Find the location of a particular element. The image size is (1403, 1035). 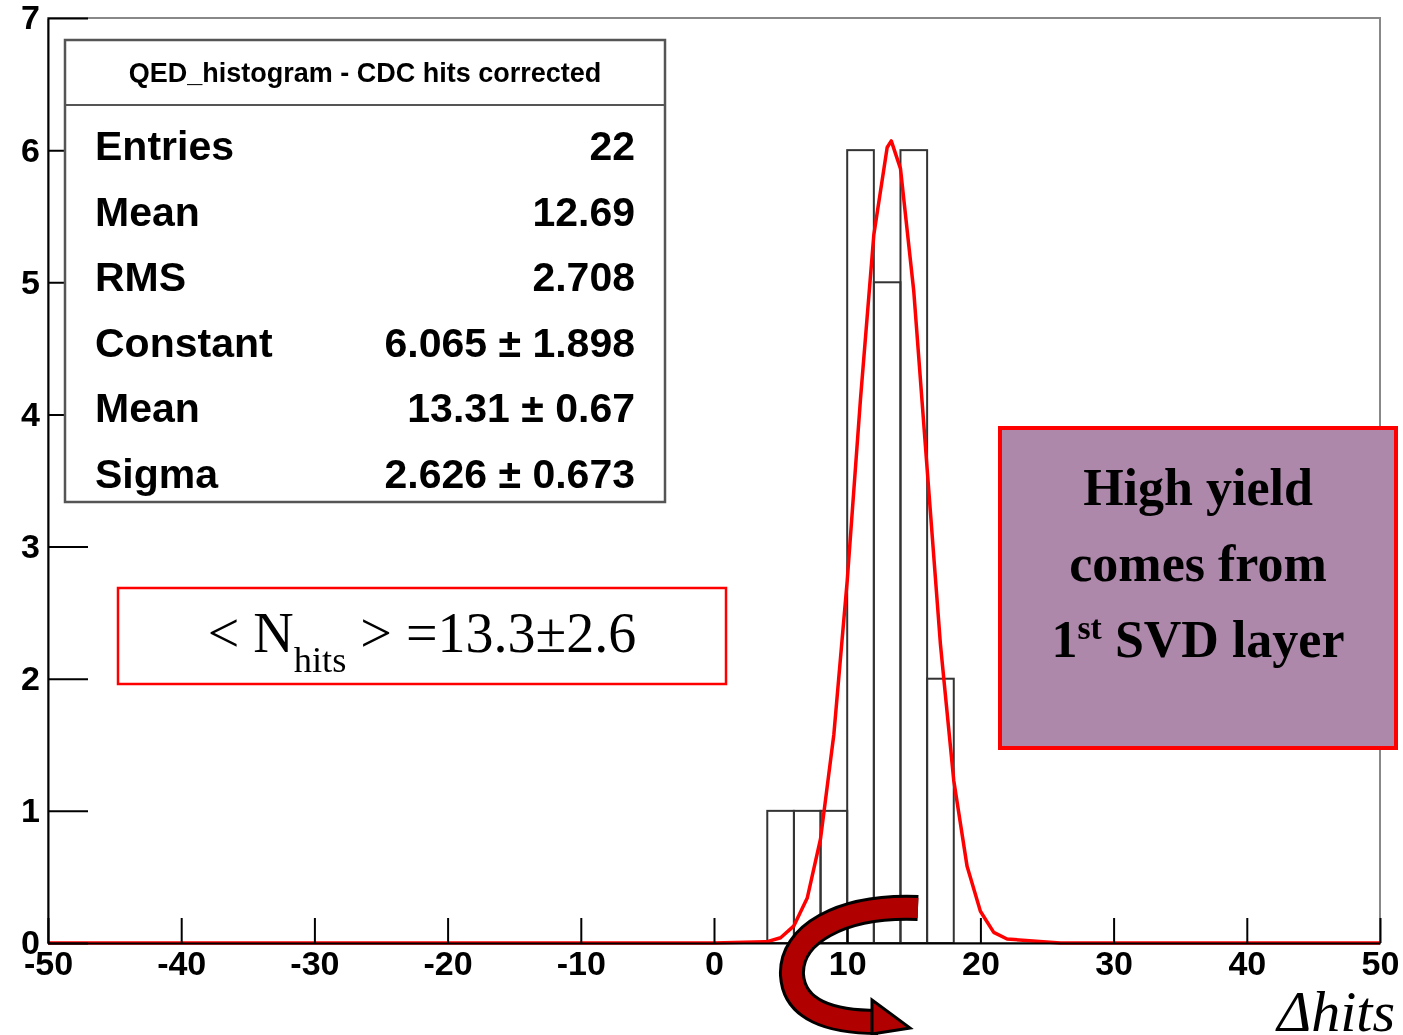

y-tick-label: 7 is located at coordinates (30, 18).